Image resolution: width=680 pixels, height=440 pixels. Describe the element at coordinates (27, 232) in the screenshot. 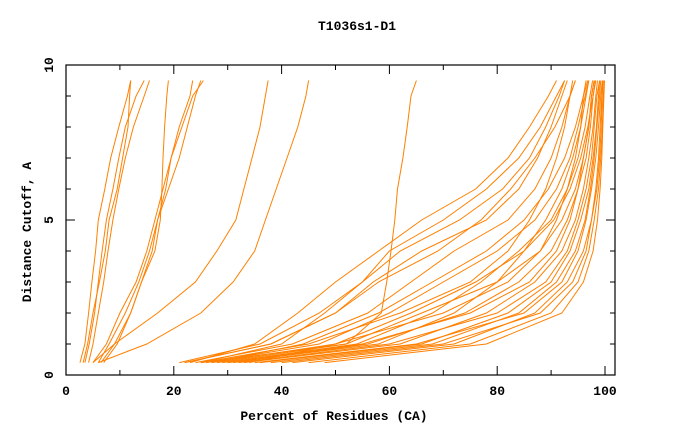

I see `y-axis-label: Distance Cutoff, A` at that location.